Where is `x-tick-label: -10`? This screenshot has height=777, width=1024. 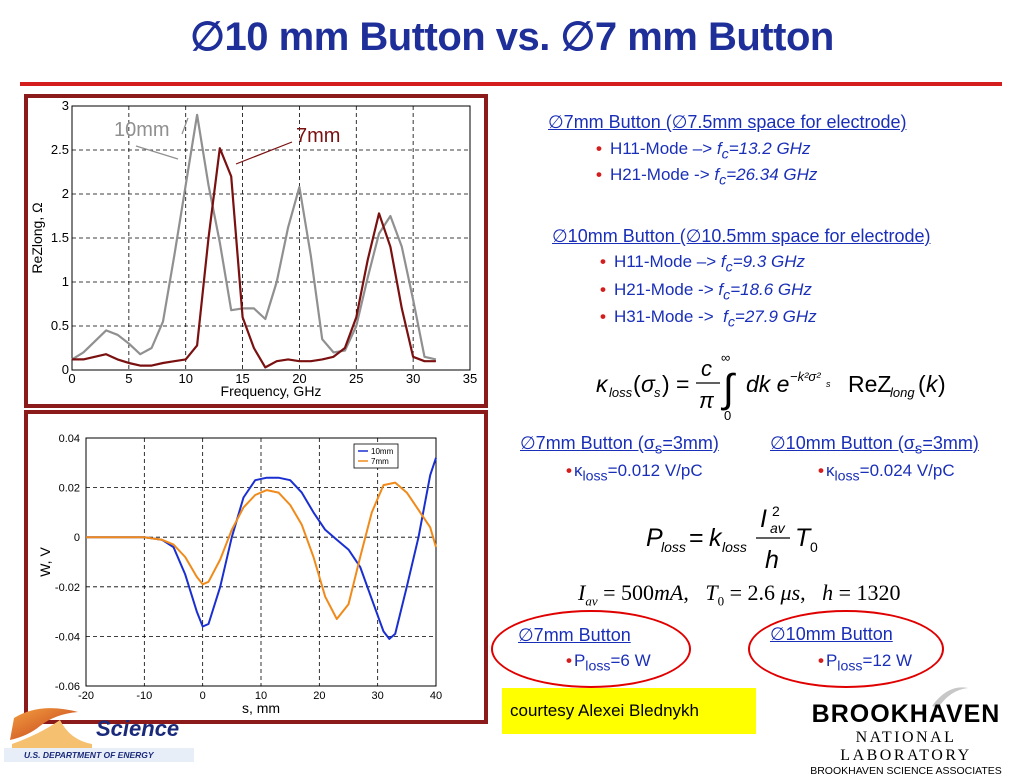 x-tick-label: -10 is located at coordinates (144, 696).